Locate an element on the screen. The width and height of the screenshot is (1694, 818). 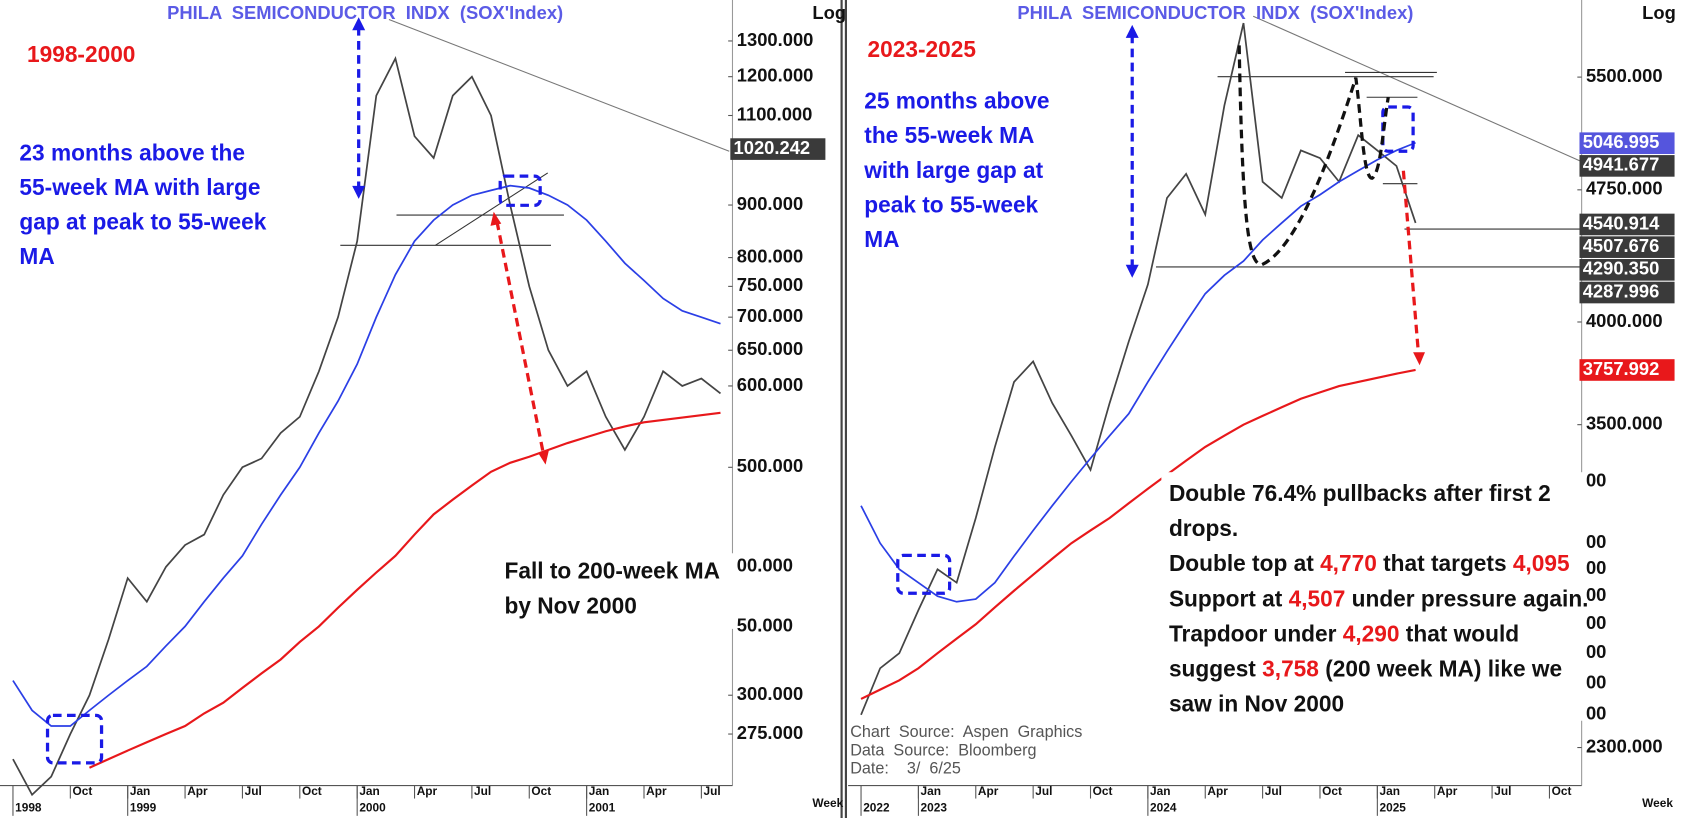
chart-title: PHILA SEMICONDUCTOR INDX (SOX'Index) is located at coordinates (1215, 12).